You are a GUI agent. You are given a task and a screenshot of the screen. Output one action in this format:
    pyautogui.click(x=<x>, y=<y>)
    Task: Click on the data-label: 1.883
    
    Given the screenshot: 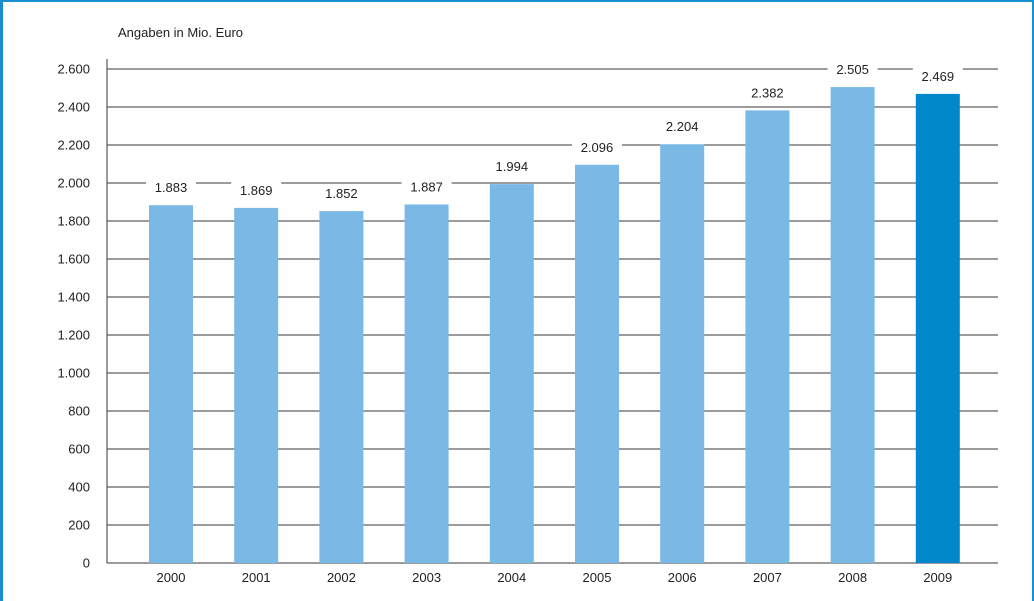 What is the action you would take?
    pyautogui.click(x=171, y=187)
    